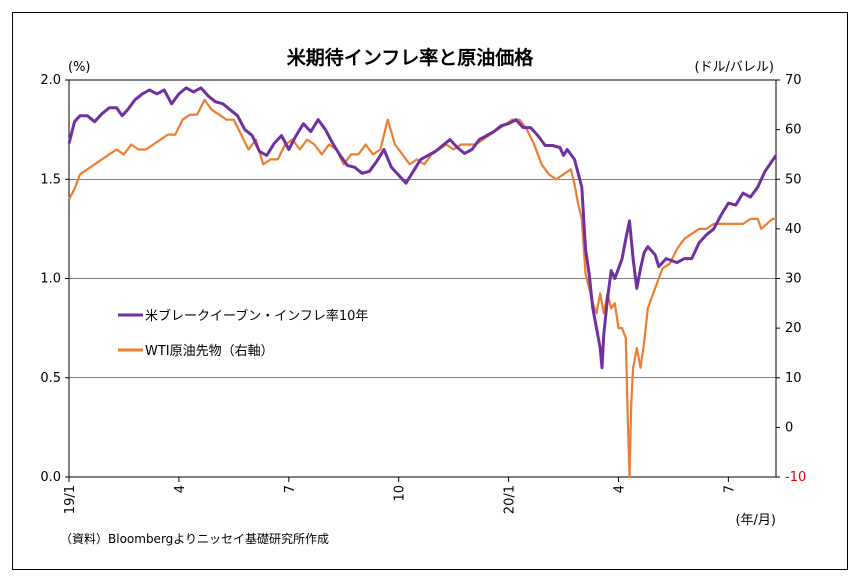 Image resolution: width=863 pixels, height=585 pixels. I want to click on chart-title: 米期待インフレ率と原油価格, so click(410, 57).